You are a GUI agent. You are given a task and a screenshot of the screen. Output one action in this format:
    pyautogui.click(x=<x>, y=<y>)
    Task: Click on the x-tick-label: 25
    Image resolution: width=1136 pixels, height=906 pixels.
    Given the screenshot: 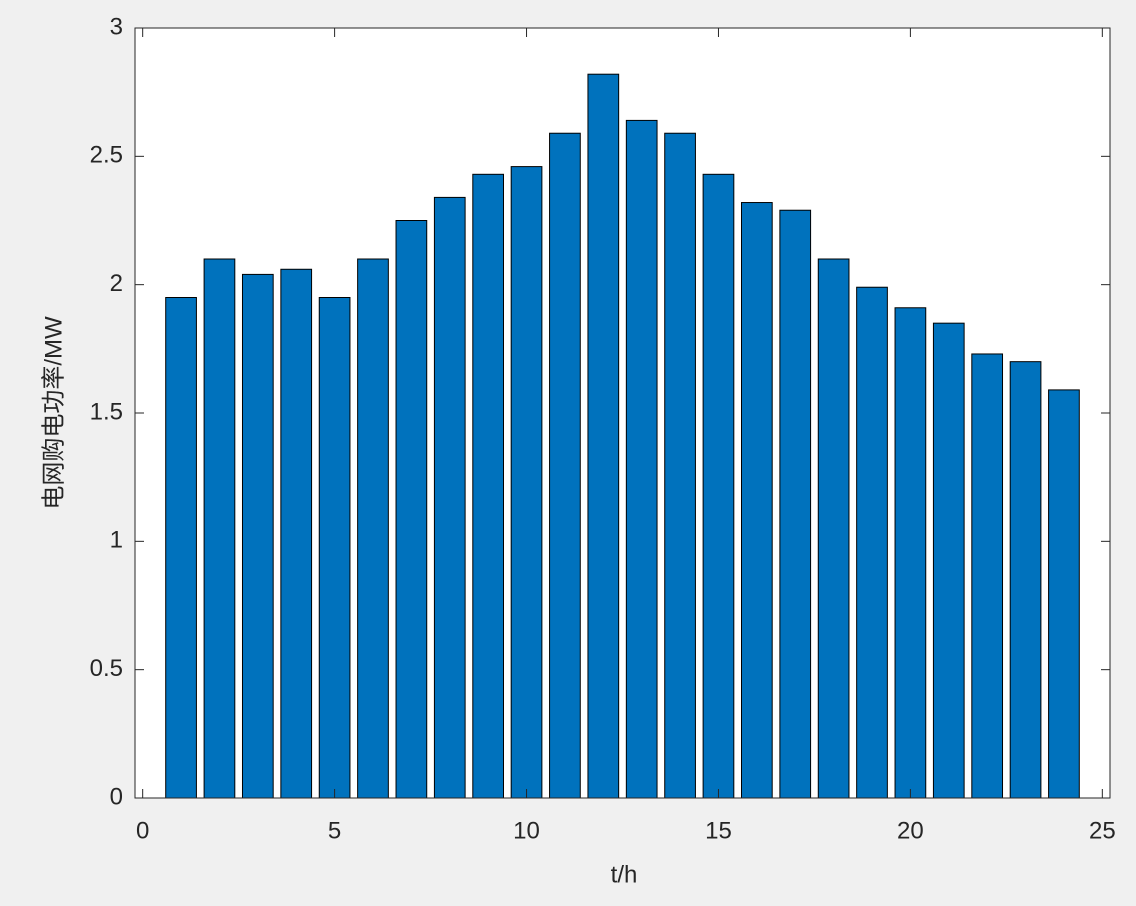 What is the action you would take?
    pyautogui.click(x=1102, y=830)
    